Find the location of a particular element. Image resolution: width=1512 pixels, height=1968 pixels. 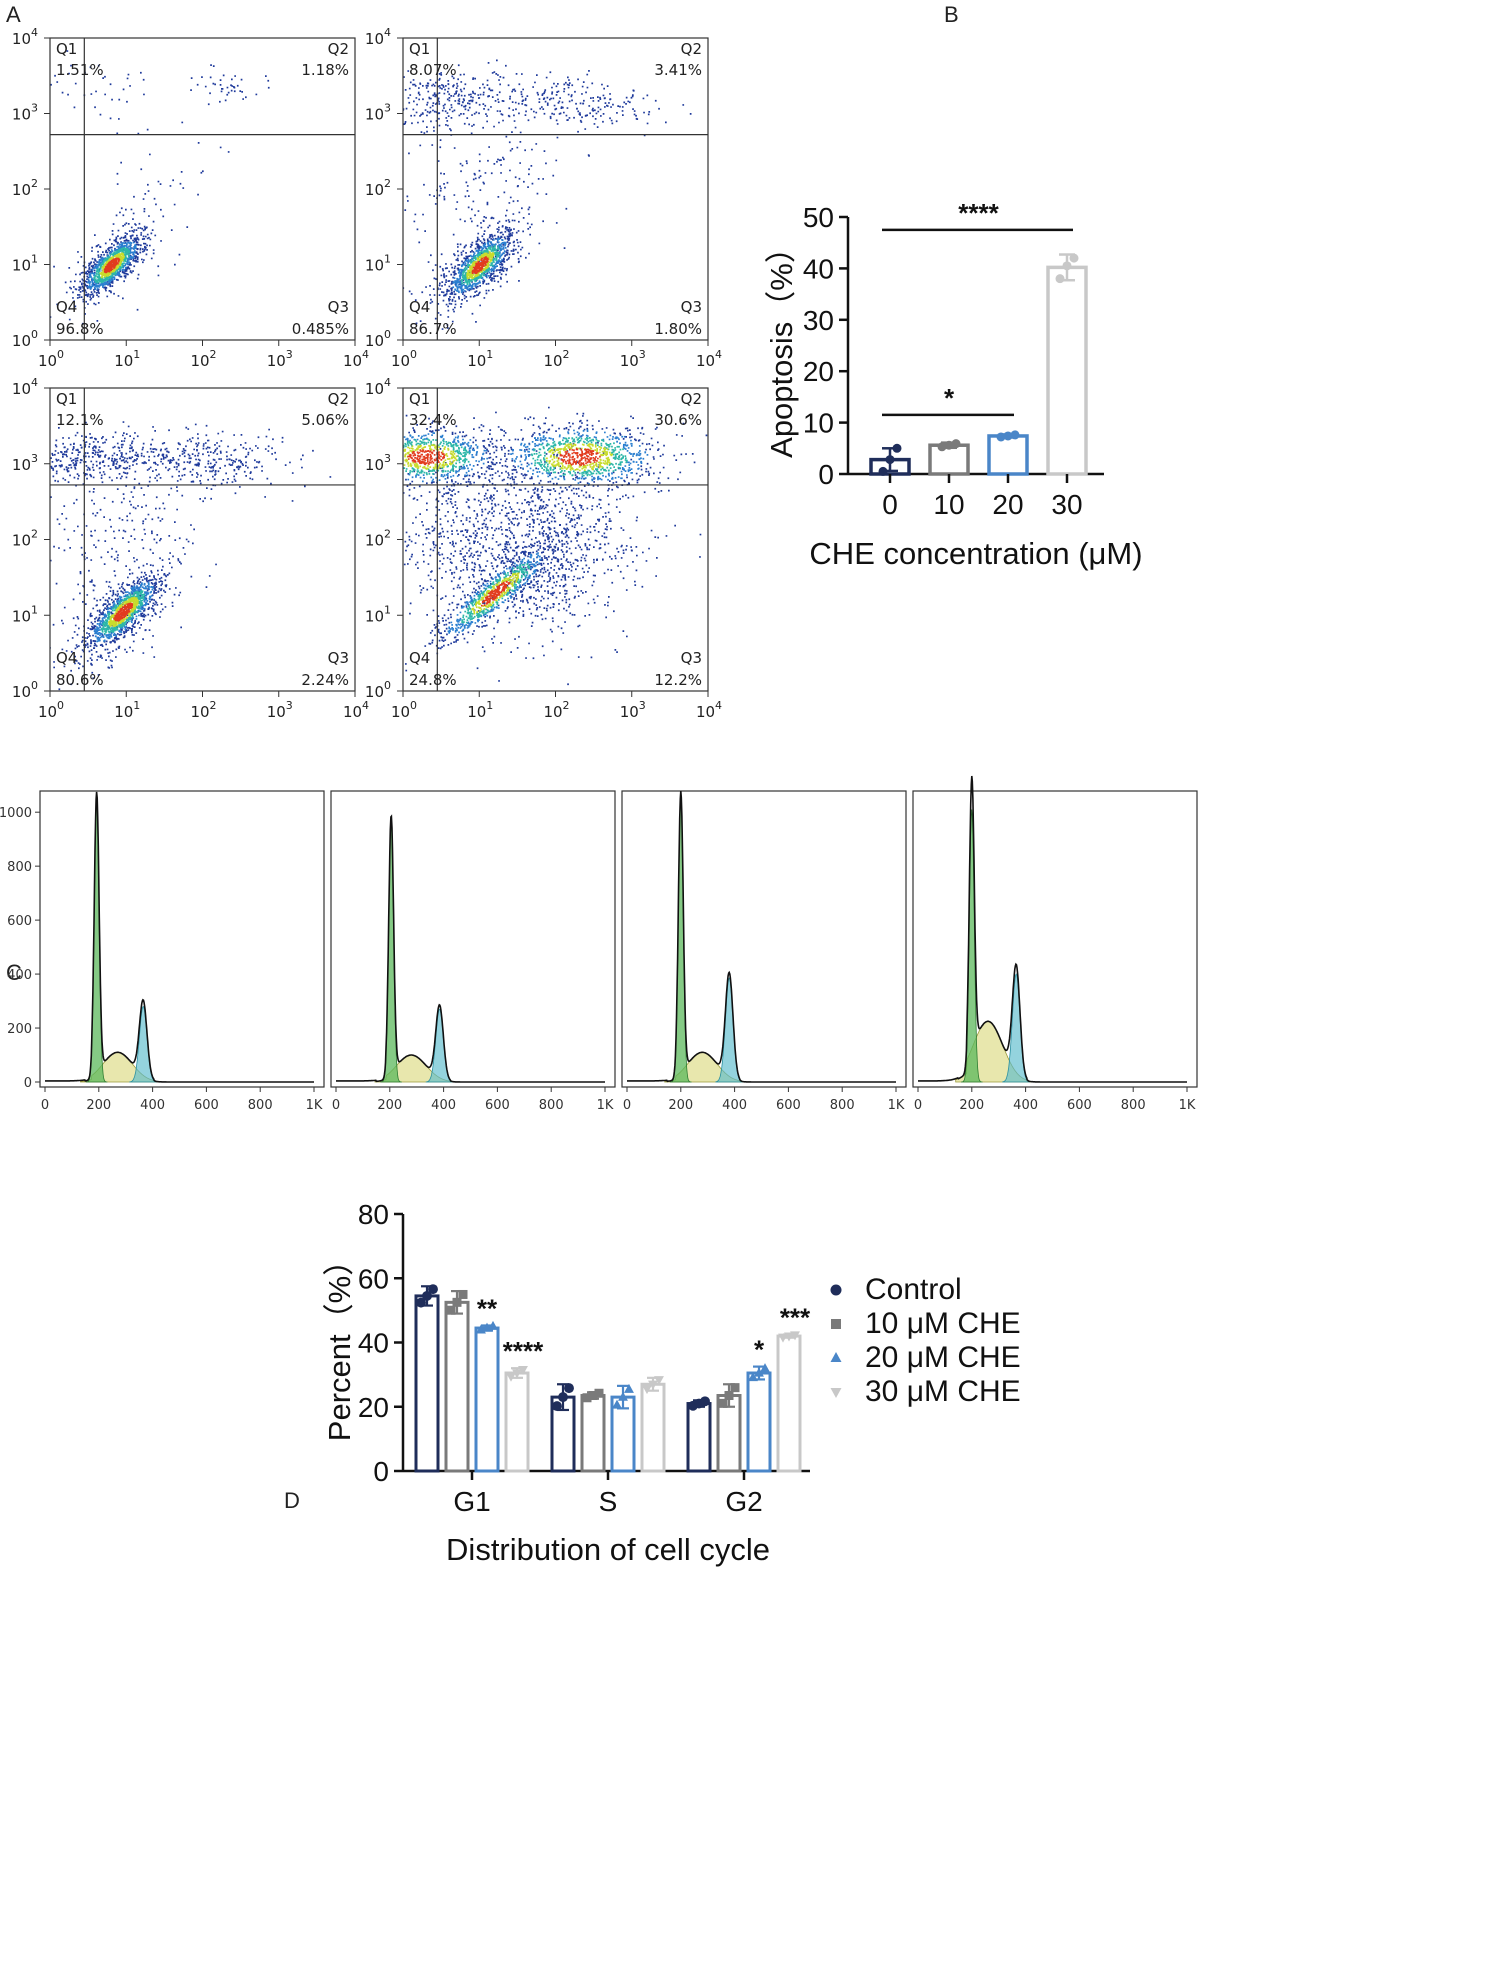

y-tick-label: 200 is located at coordinates (19, 1029).